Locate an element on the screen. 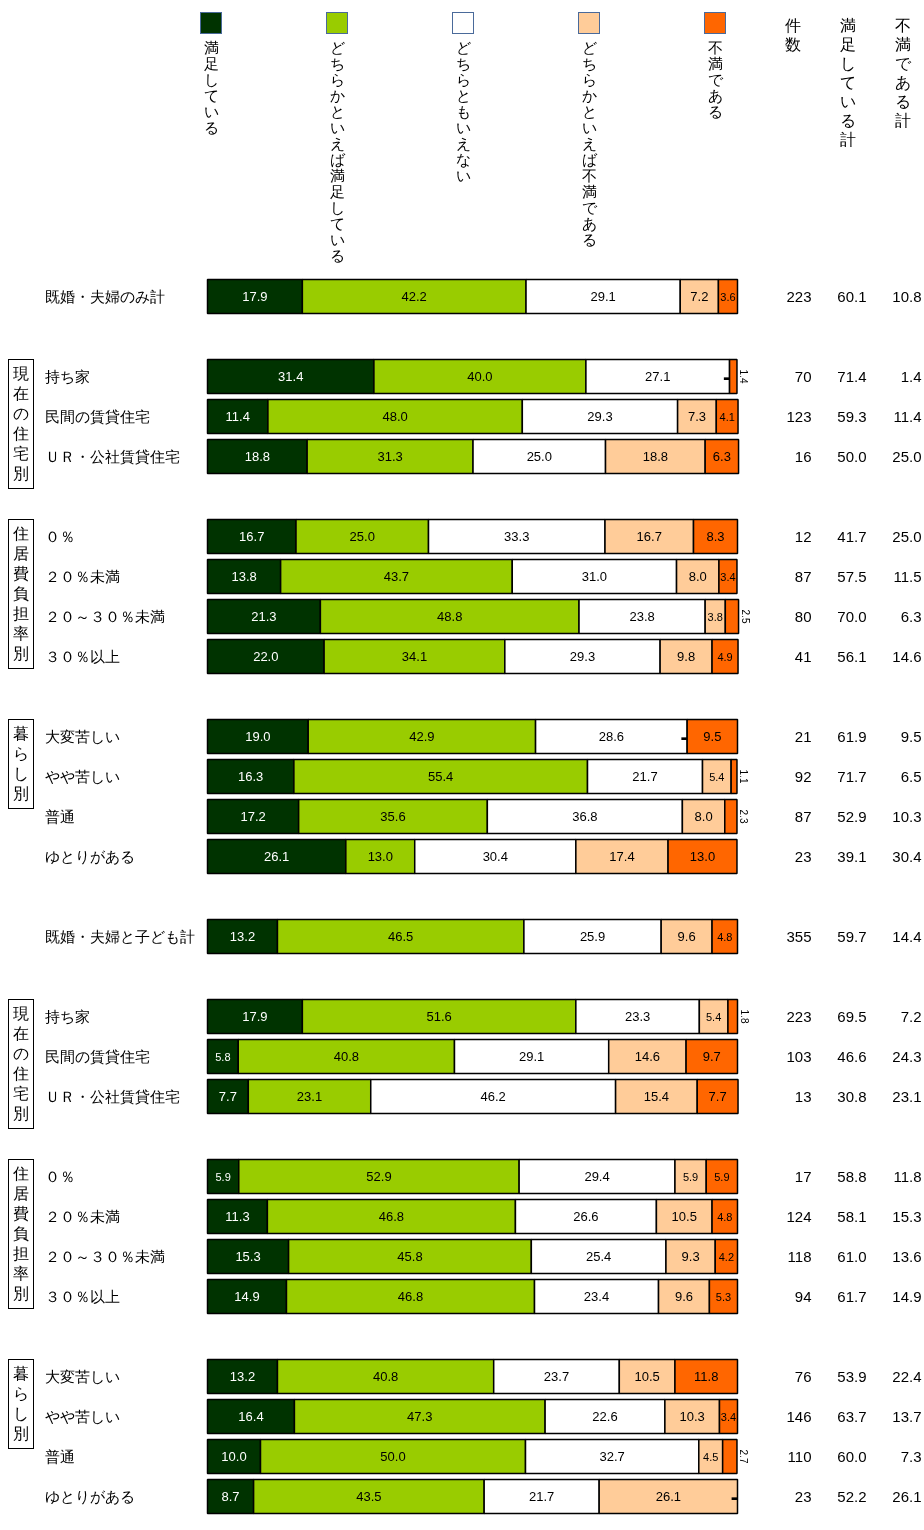 This screenshot has height=1530, width=924. data-label: 13.8 is located at coordinates (244, 576).